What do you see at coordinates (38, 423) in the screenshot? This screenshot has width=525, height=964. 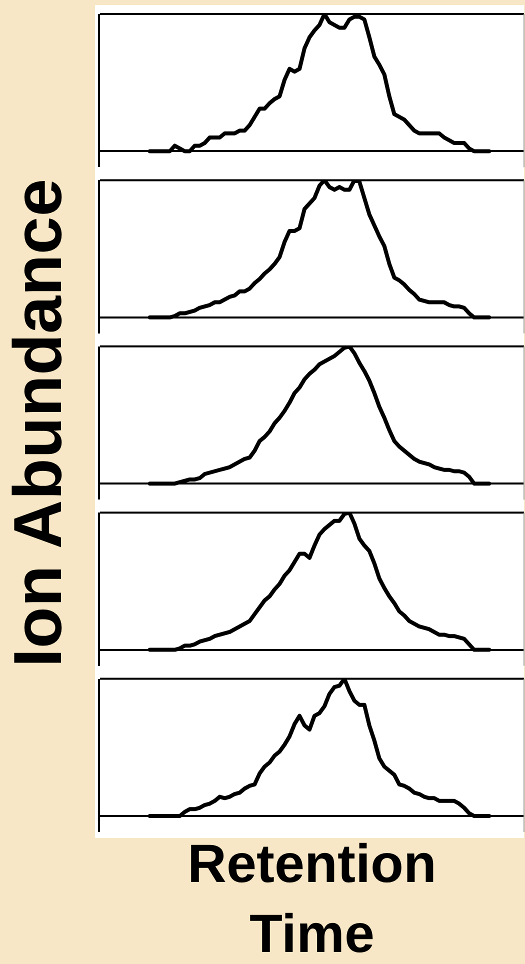 I see `y-axis-title: Ion Abundance` at bounding box center [38, 423].